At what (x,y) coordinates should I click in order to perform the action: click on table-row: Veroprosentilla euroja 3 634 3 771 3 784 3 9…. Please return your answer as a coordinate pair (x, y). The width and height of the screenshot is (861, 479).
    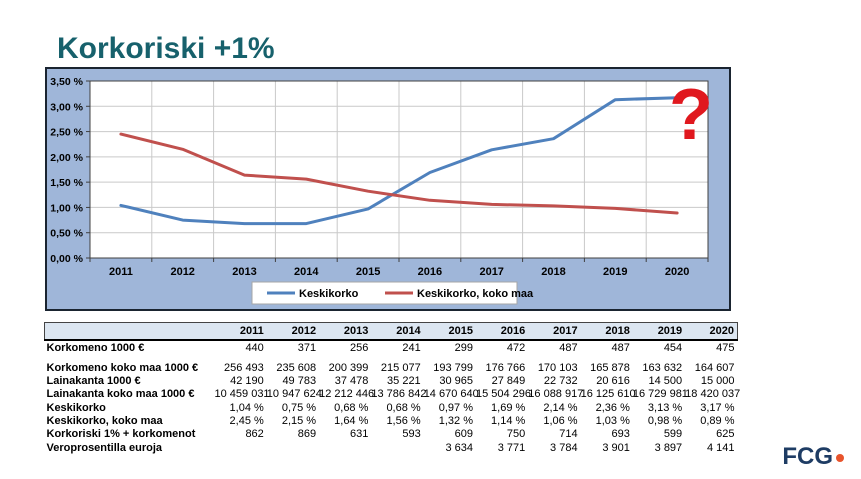
    Looking at the image, I should click on (391, 447).